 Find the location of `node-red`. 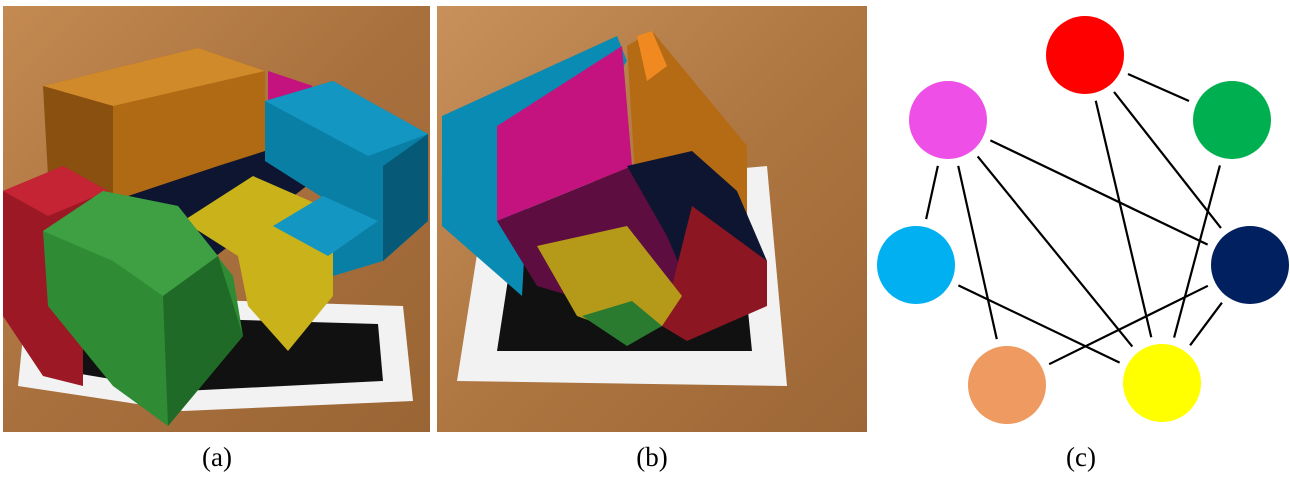

node-red is located at coordinates (1085, 55).